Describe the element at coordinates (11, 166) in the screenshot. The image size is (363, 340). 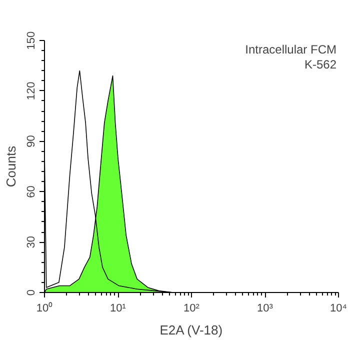
I see `y-axis-title: Counts` at that location.